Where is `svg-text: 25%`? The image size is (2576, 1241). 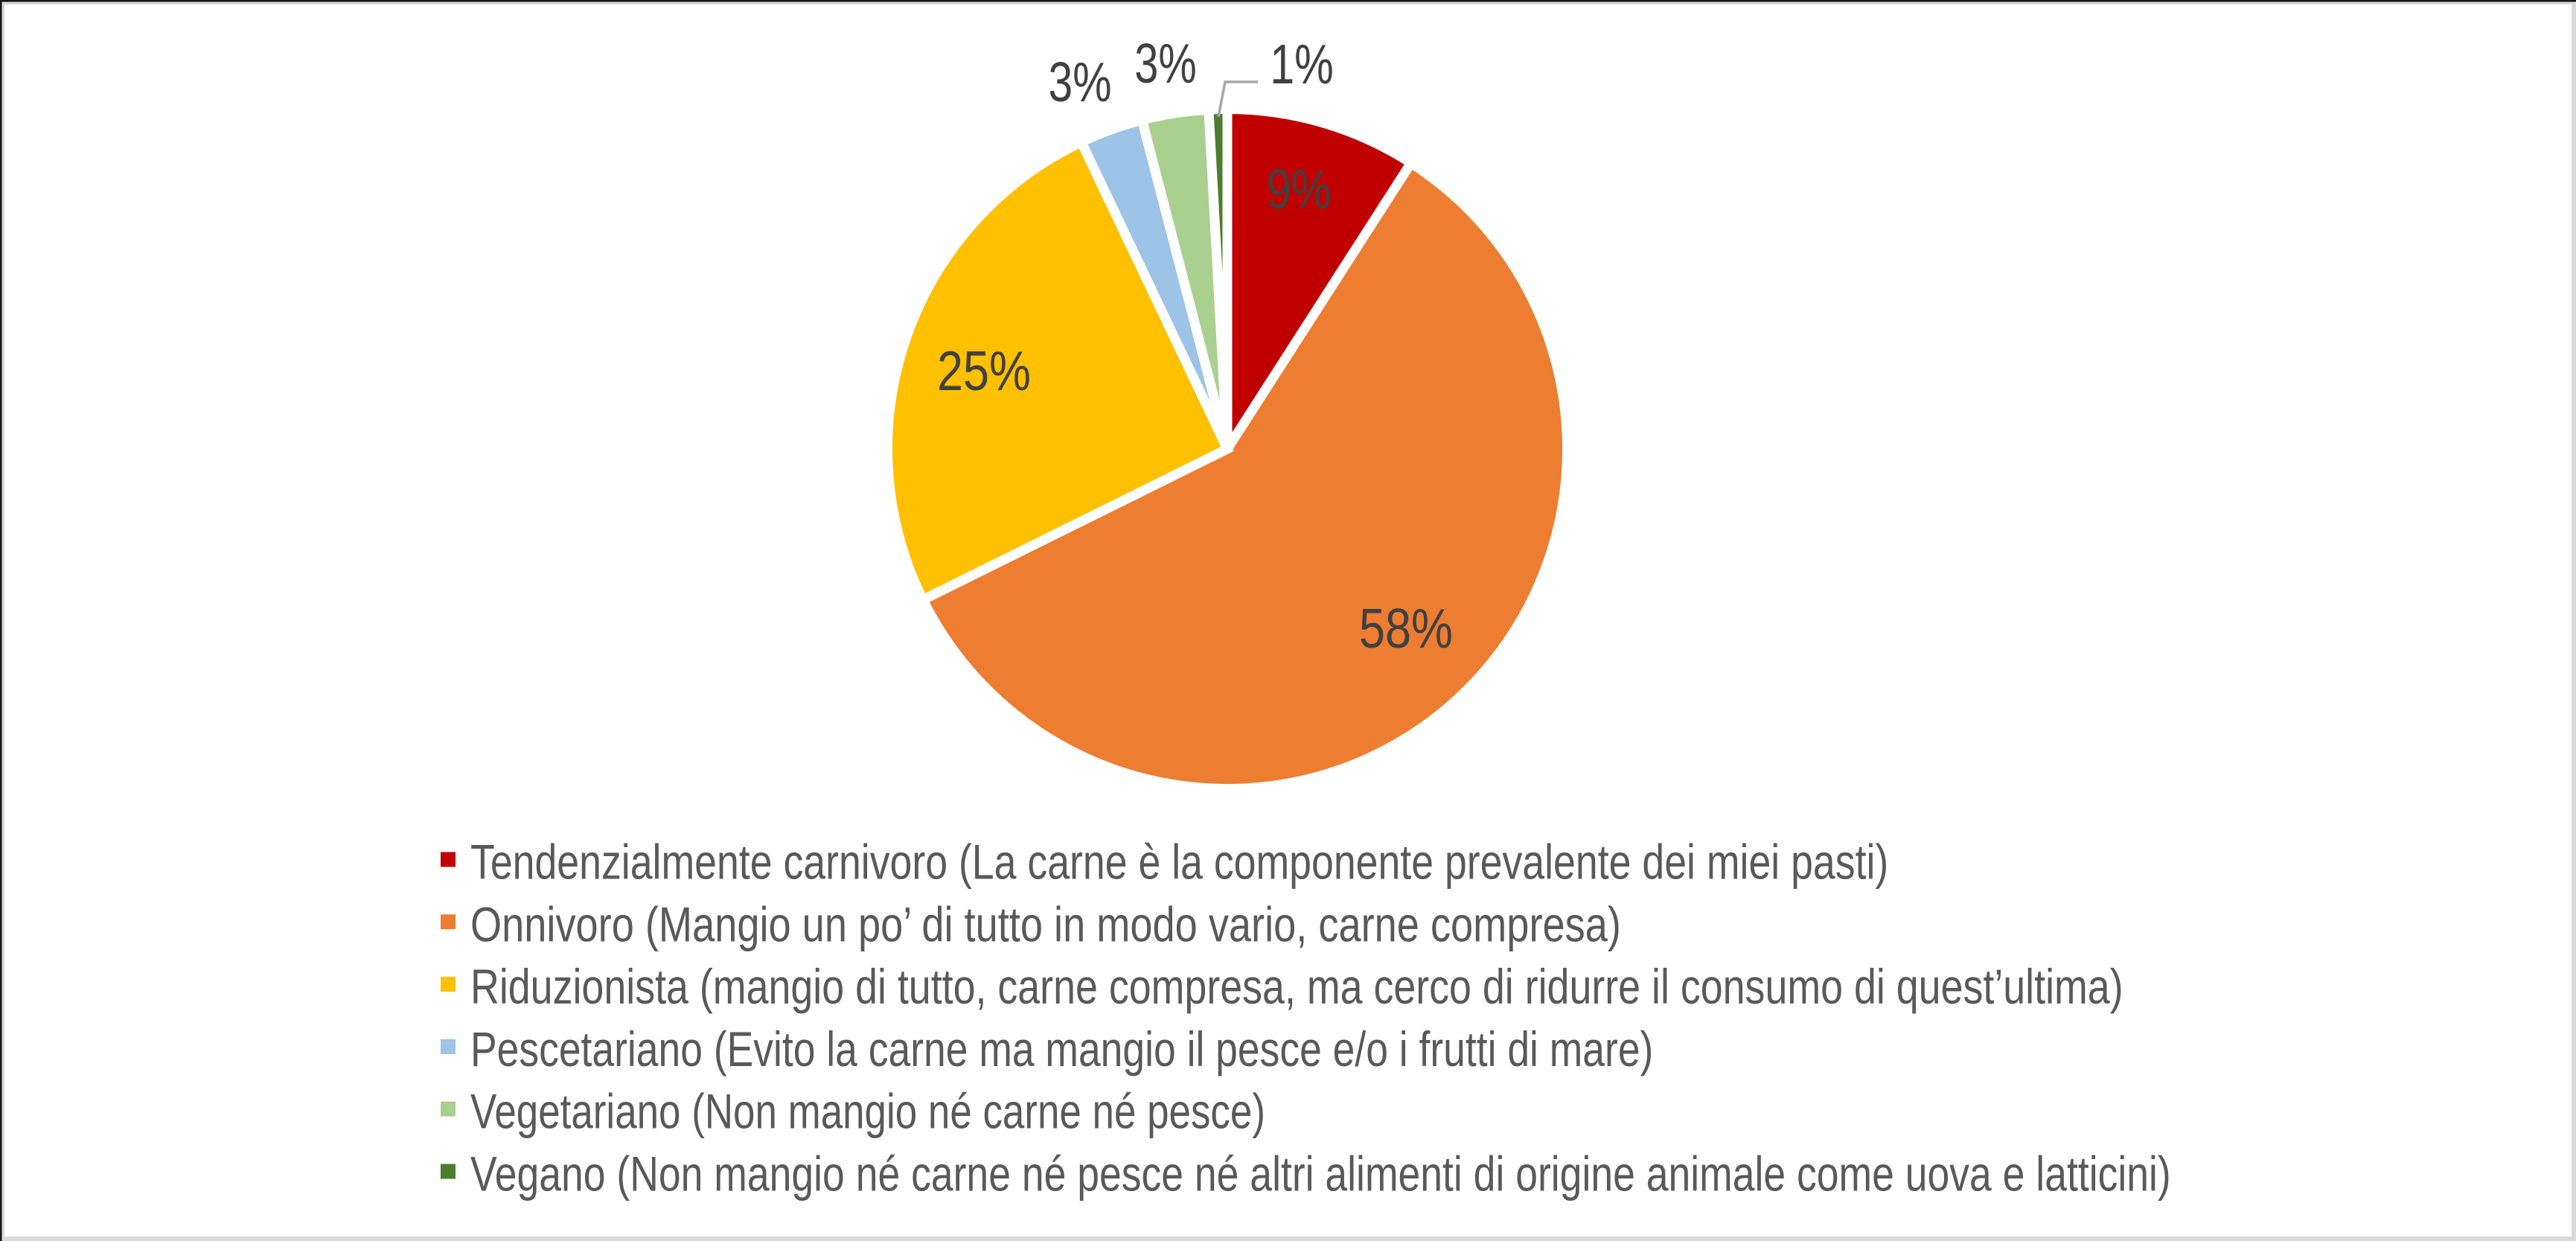
svg-text: 25% is located at coordinates (984, 371).